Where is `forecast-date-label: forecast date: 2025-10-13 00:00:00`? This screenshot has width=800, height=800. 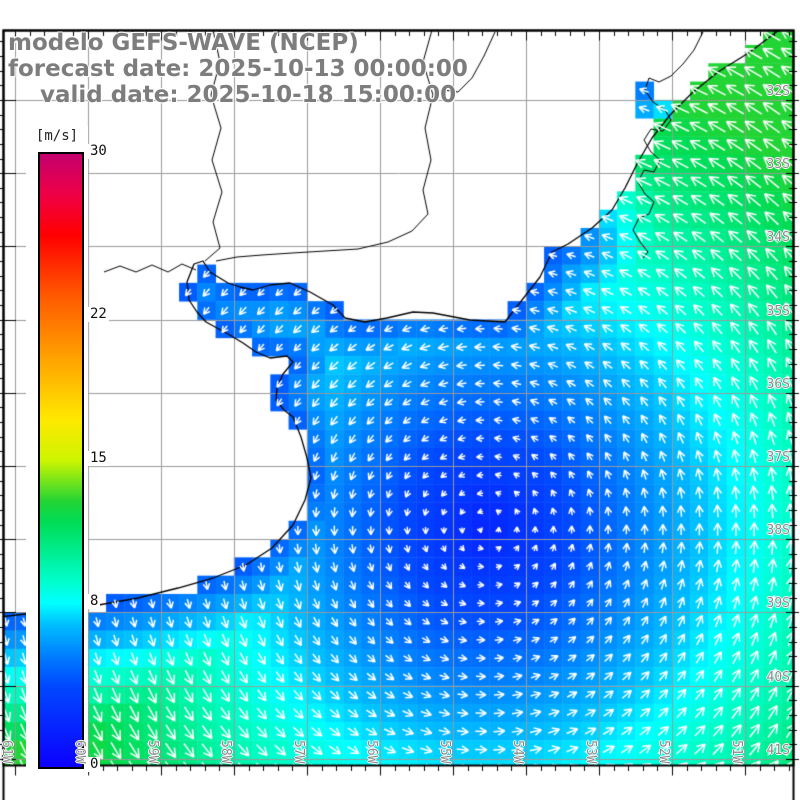
forecast-date-label: forecast date: 2025-10-13 00:00:00 is located at coordinates (238, 69).